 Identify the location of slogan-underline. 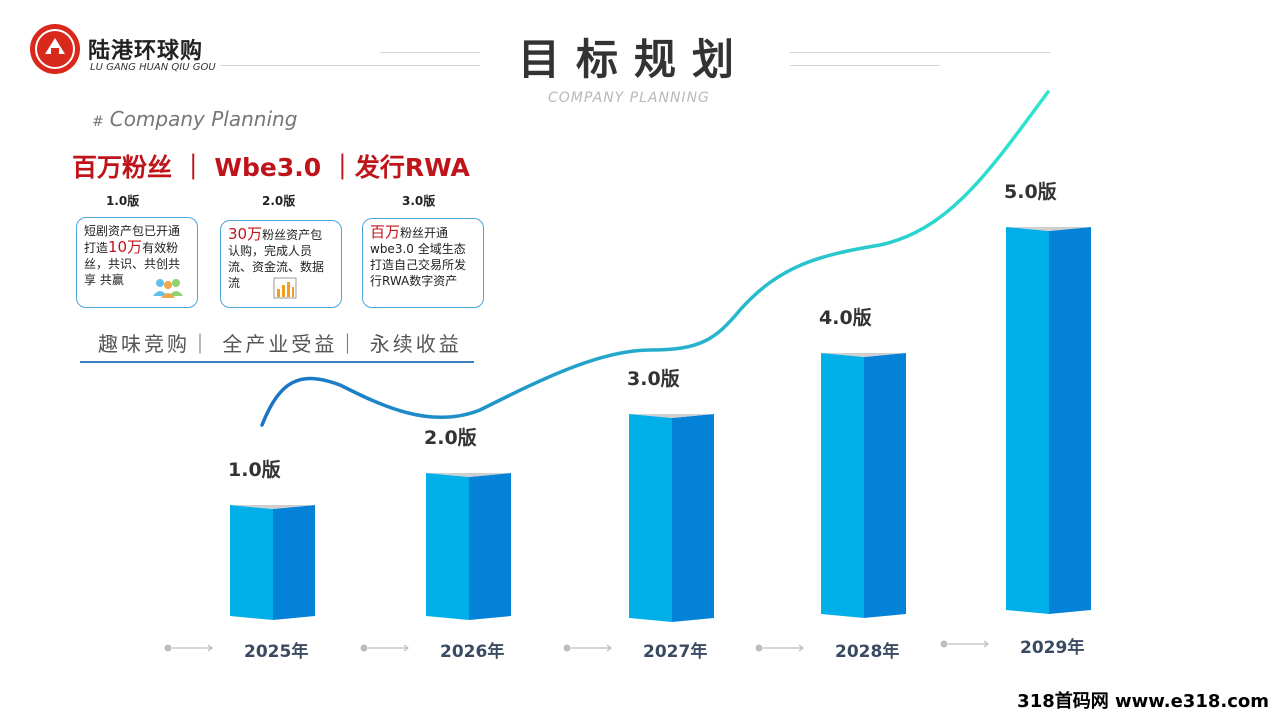
(277, 362).